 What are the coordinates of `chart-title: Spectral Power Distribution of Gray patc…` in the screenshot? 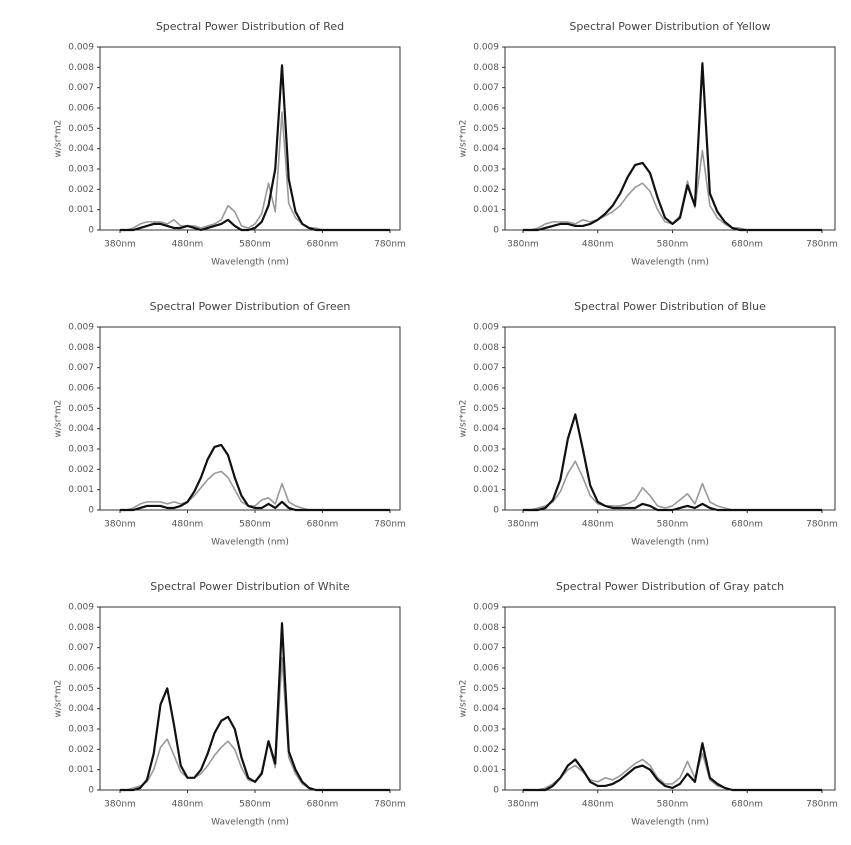 It's located at (670, 586).